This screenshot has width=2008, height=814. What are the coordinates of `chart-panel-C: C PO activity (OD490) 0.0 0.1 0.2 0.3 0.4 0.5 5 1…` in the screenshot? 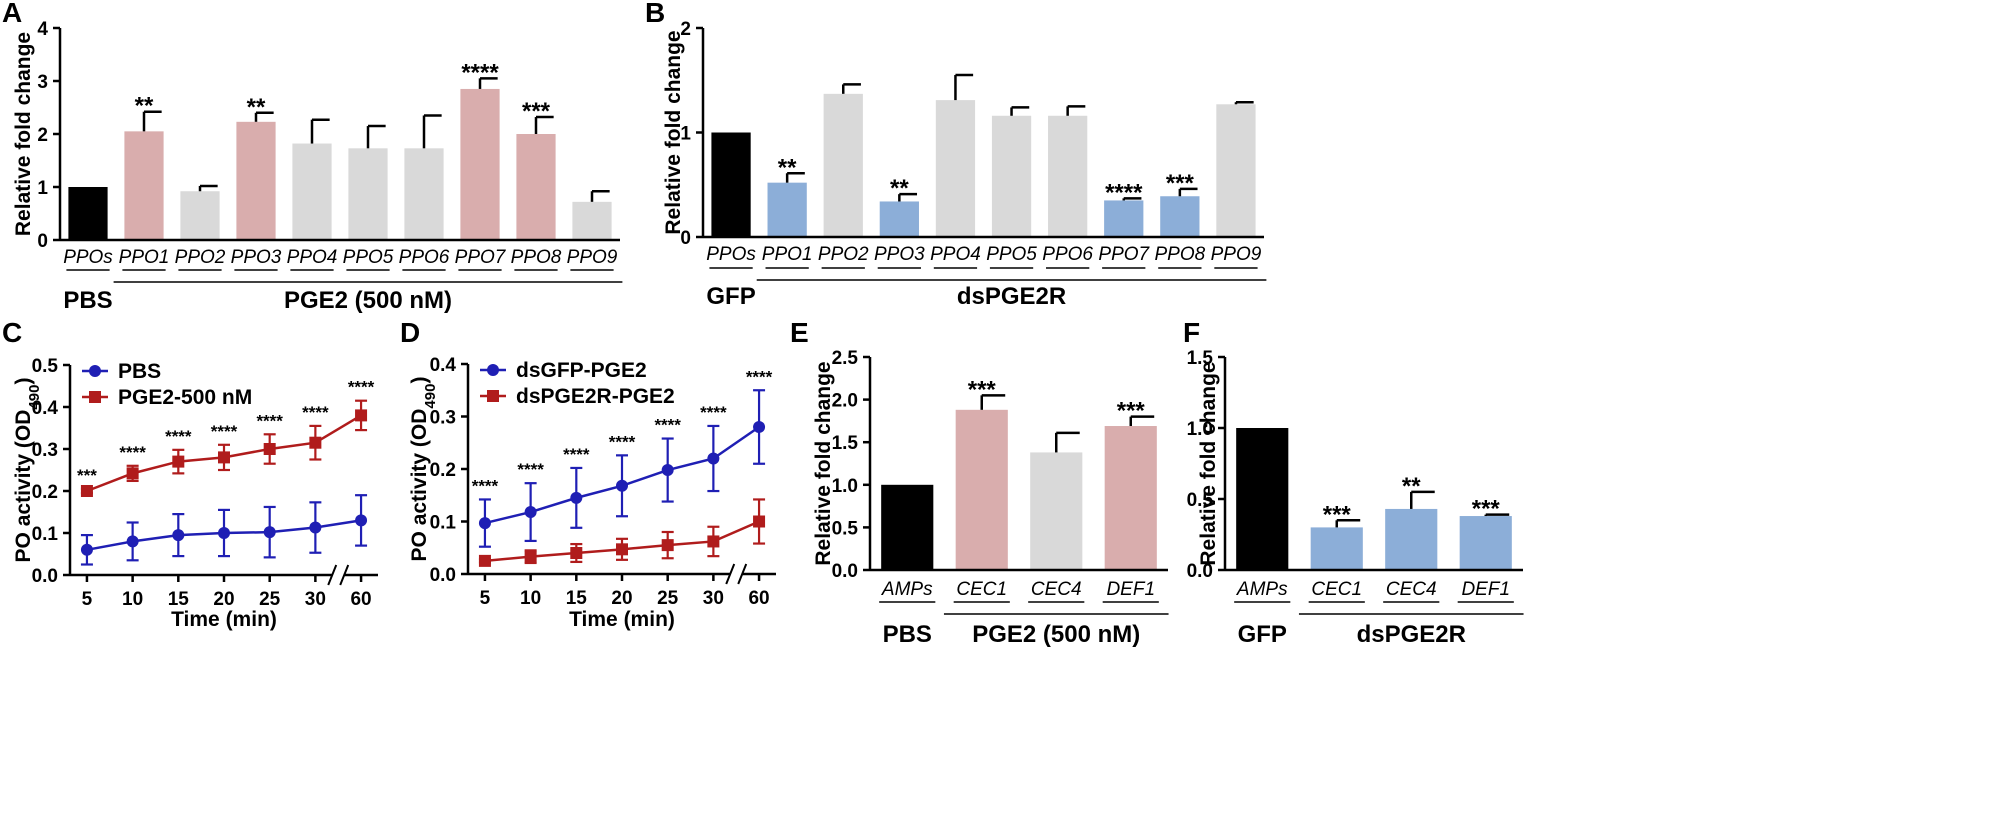 It's located at (190, 474).